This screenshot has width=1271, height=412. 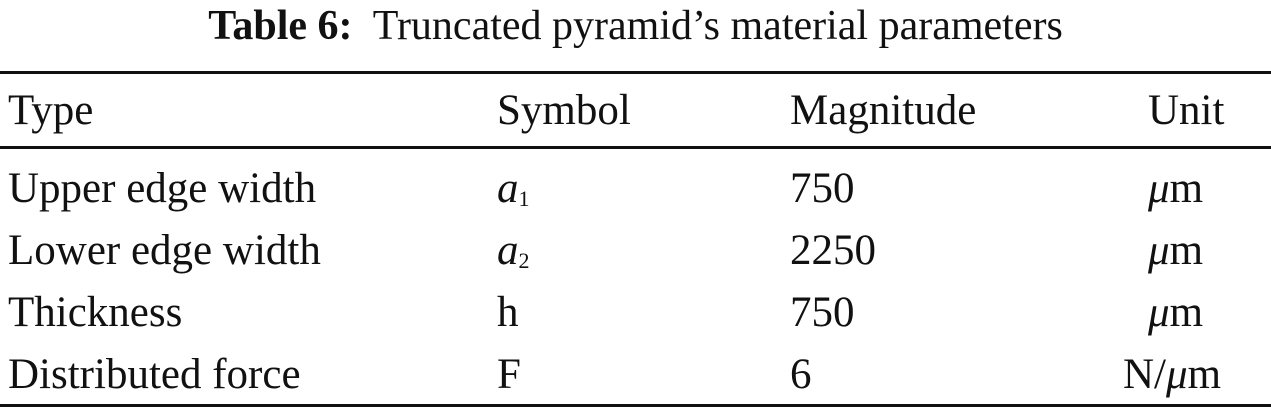 What do you see at coordinates (635, 72) in the screenshot?
I see `top-rule` at bounding box center [635, 72].